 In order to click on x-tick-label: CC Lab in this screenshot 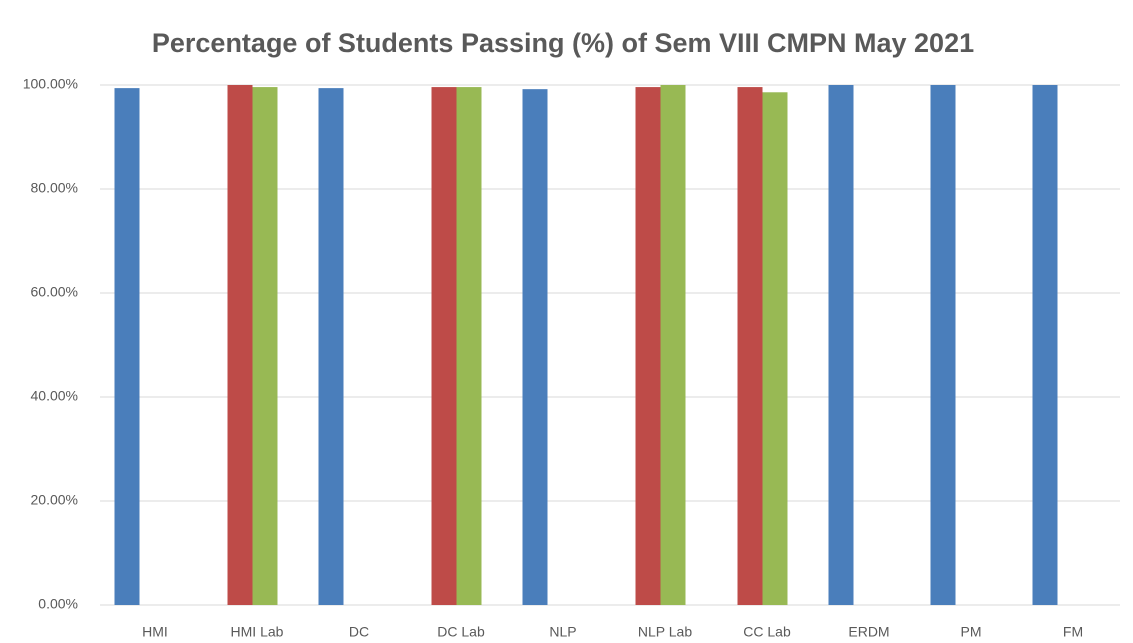, I will do `click(767, 632)`.